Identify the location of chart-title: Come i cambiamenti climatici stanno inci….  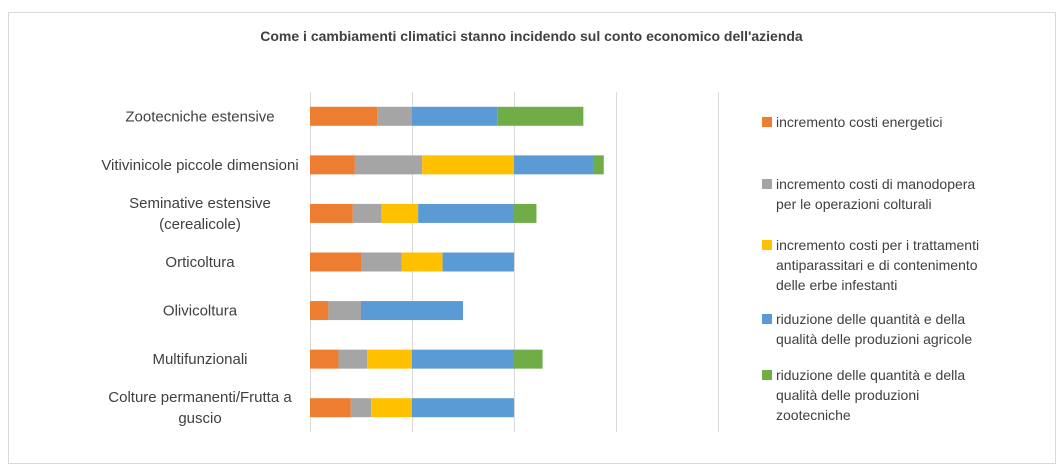
(531, 36).